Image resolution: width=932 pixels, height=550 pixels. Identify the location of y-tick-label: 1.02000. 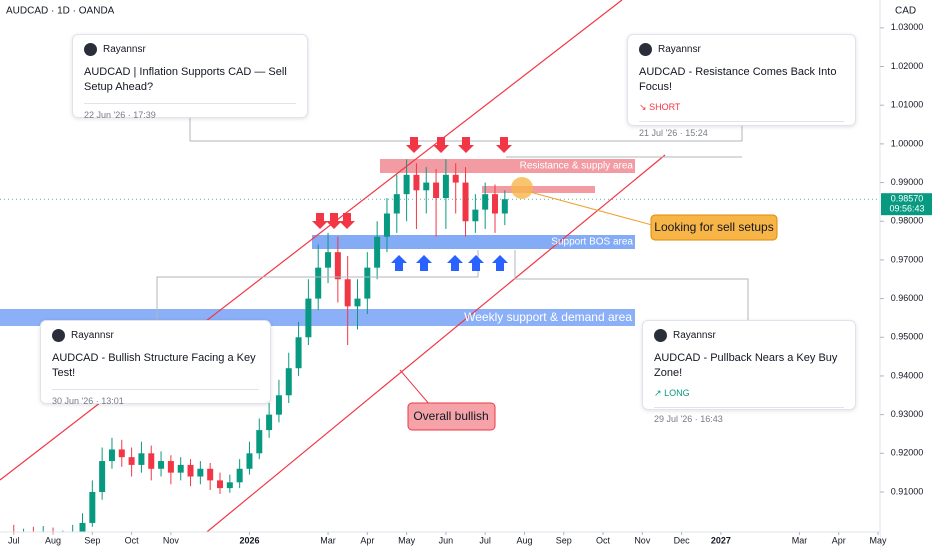
(907, 66).